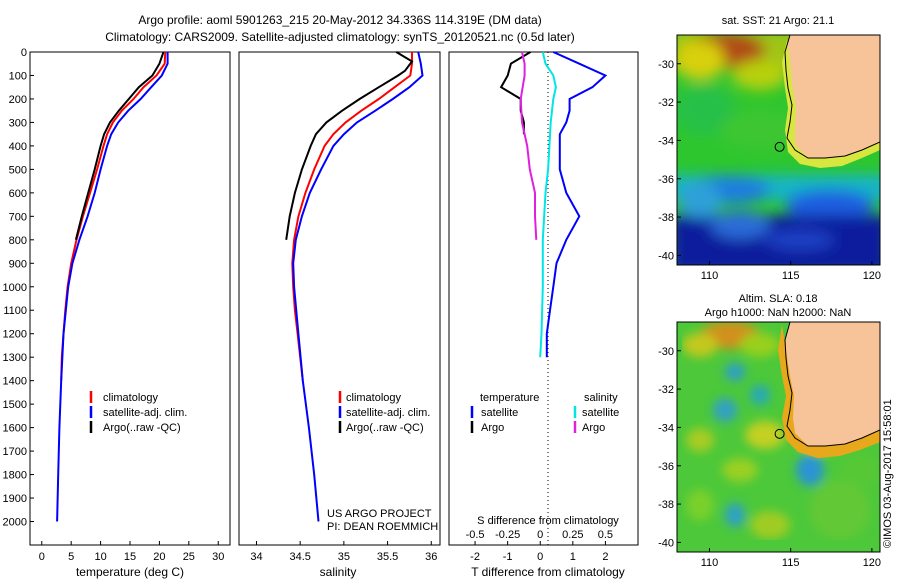 This screenshot has width=900, height=580. I want to click on argo-location-marker, so click(779, 433).